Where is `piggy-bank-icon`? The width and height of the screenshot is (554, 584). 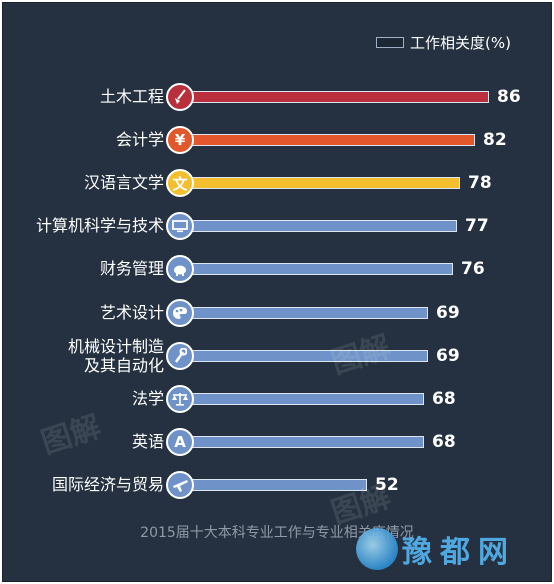 piggy-bank-icon is located at coordinates (180, 269).